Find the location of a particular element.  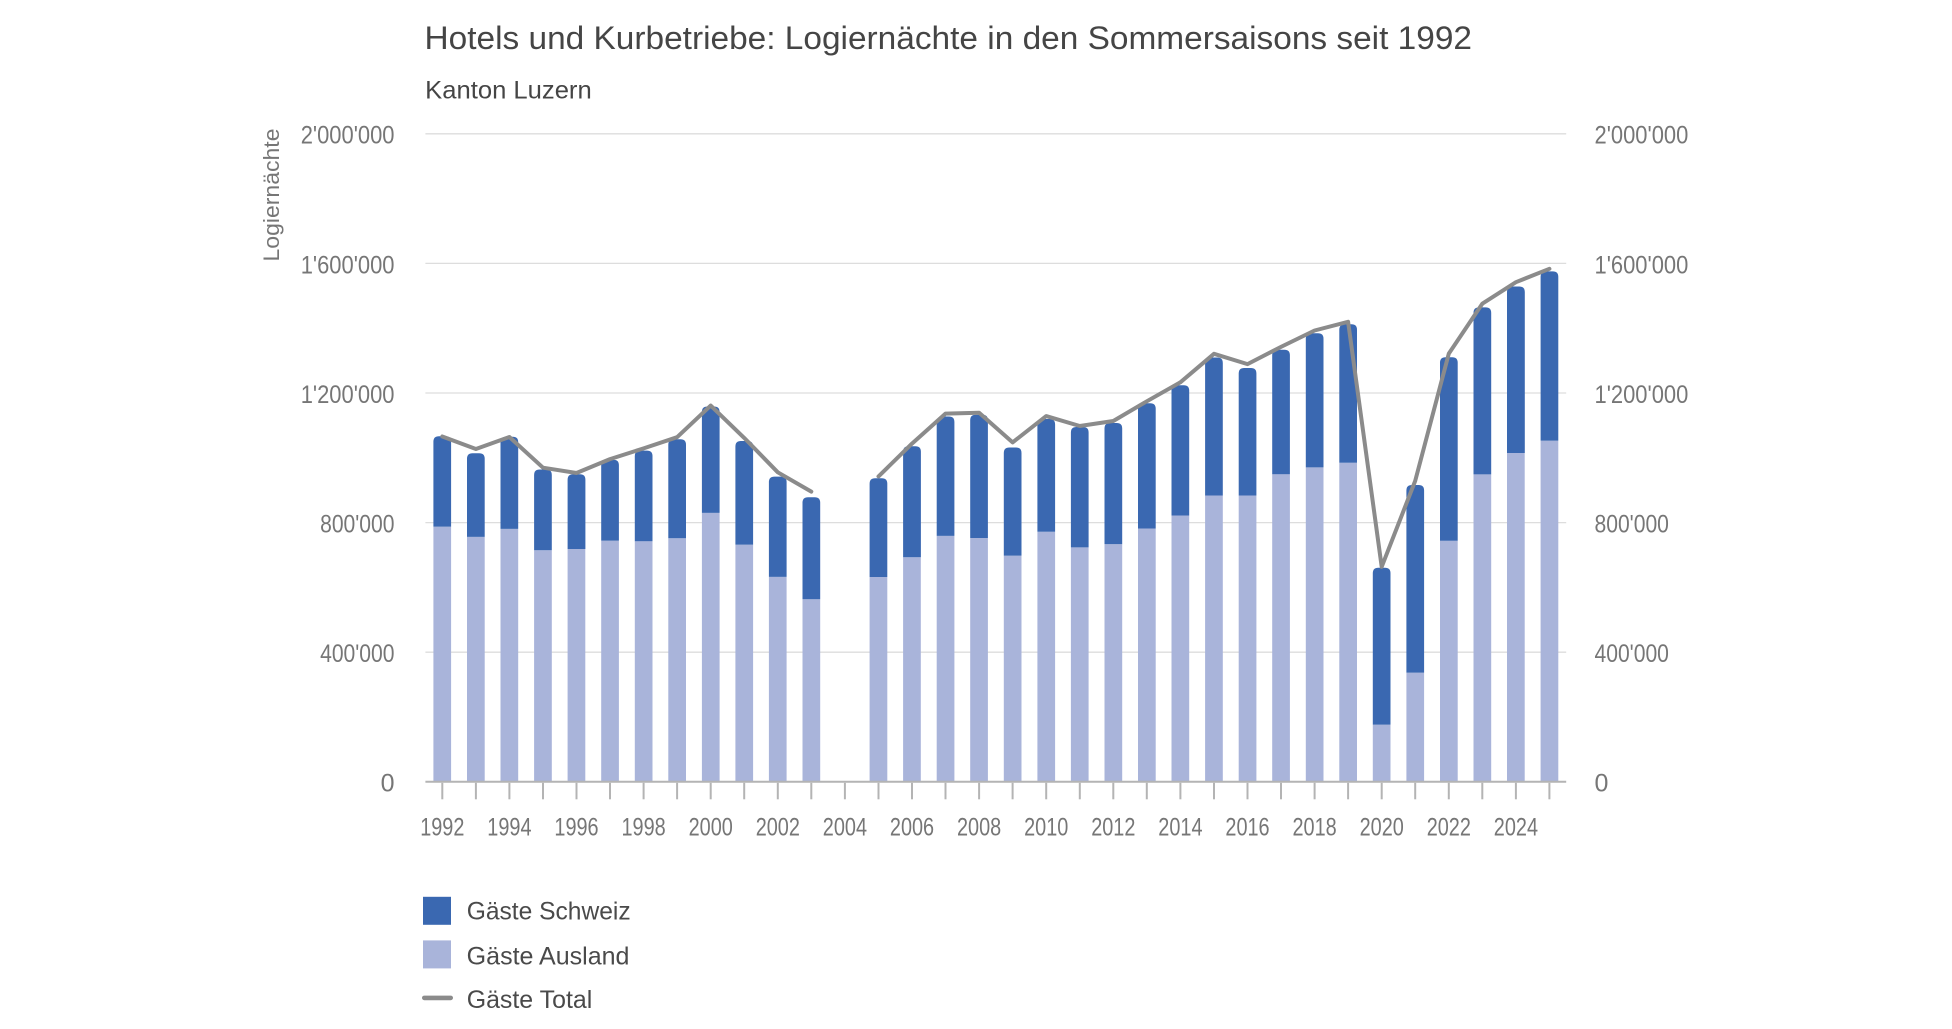

svg-text: 2008 is located at coordinates (979, 827).